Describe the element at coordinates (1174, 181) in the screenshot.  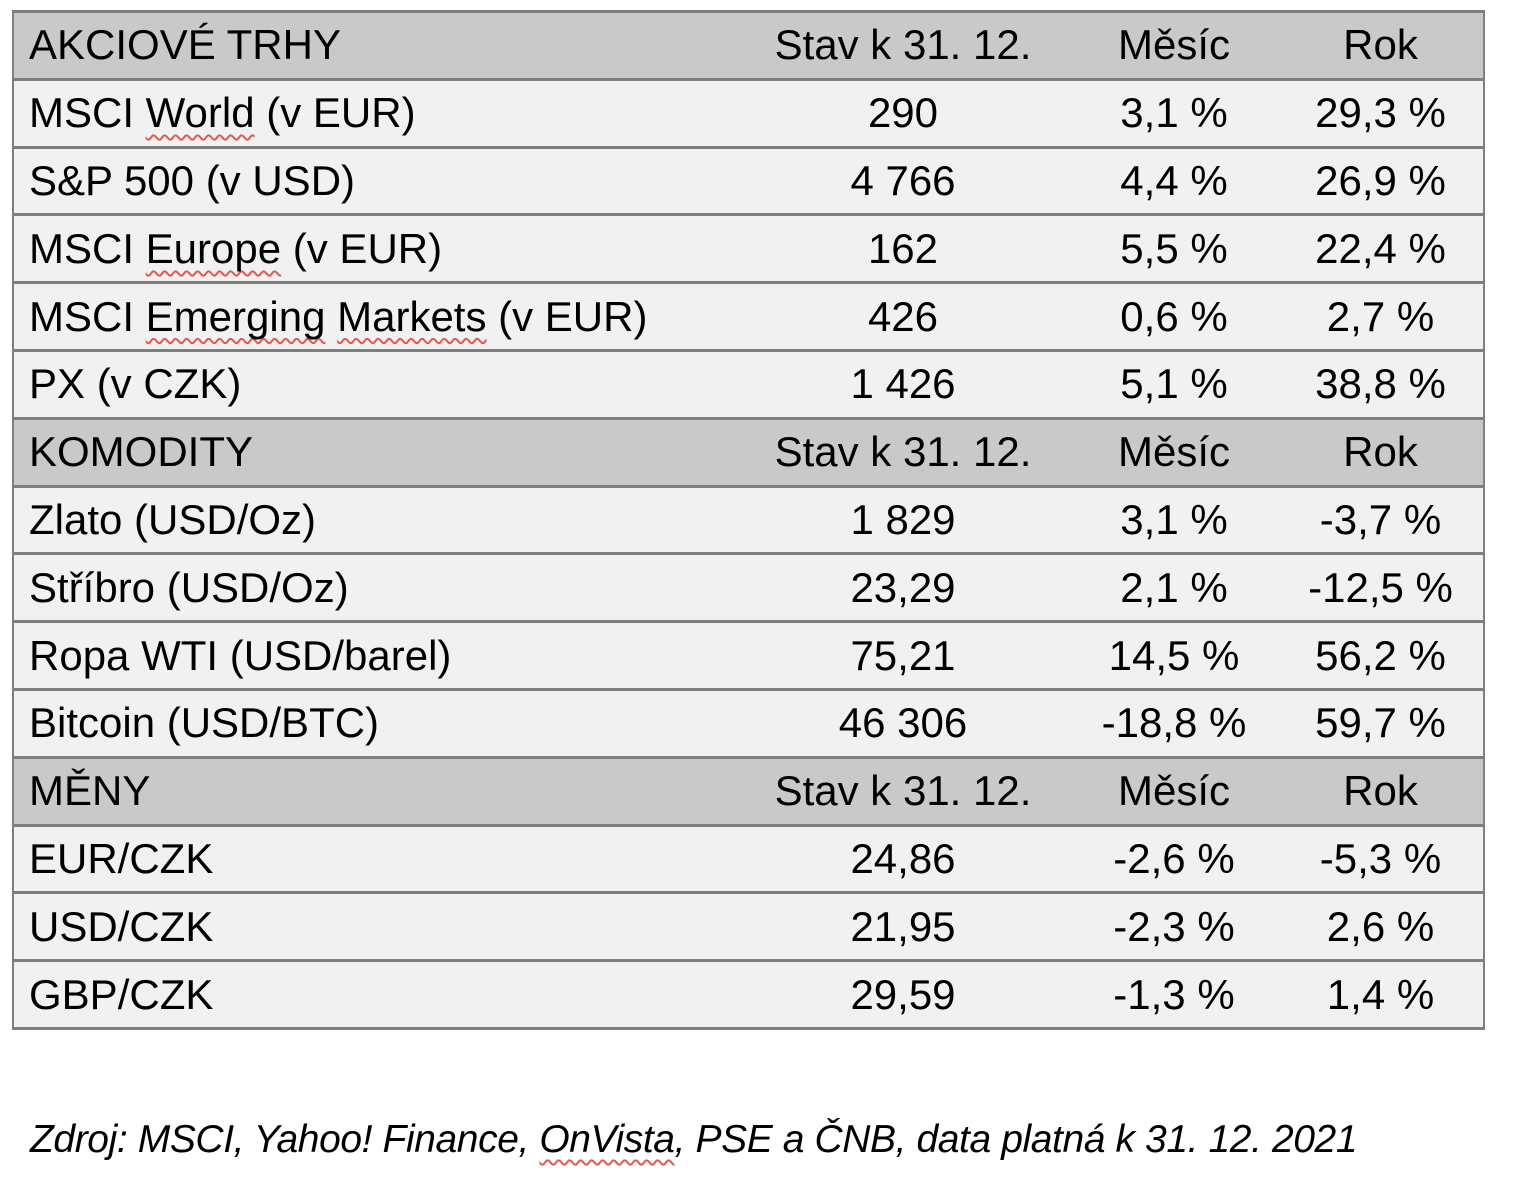
I see `month-change-cell: 4,4 %` at that location.